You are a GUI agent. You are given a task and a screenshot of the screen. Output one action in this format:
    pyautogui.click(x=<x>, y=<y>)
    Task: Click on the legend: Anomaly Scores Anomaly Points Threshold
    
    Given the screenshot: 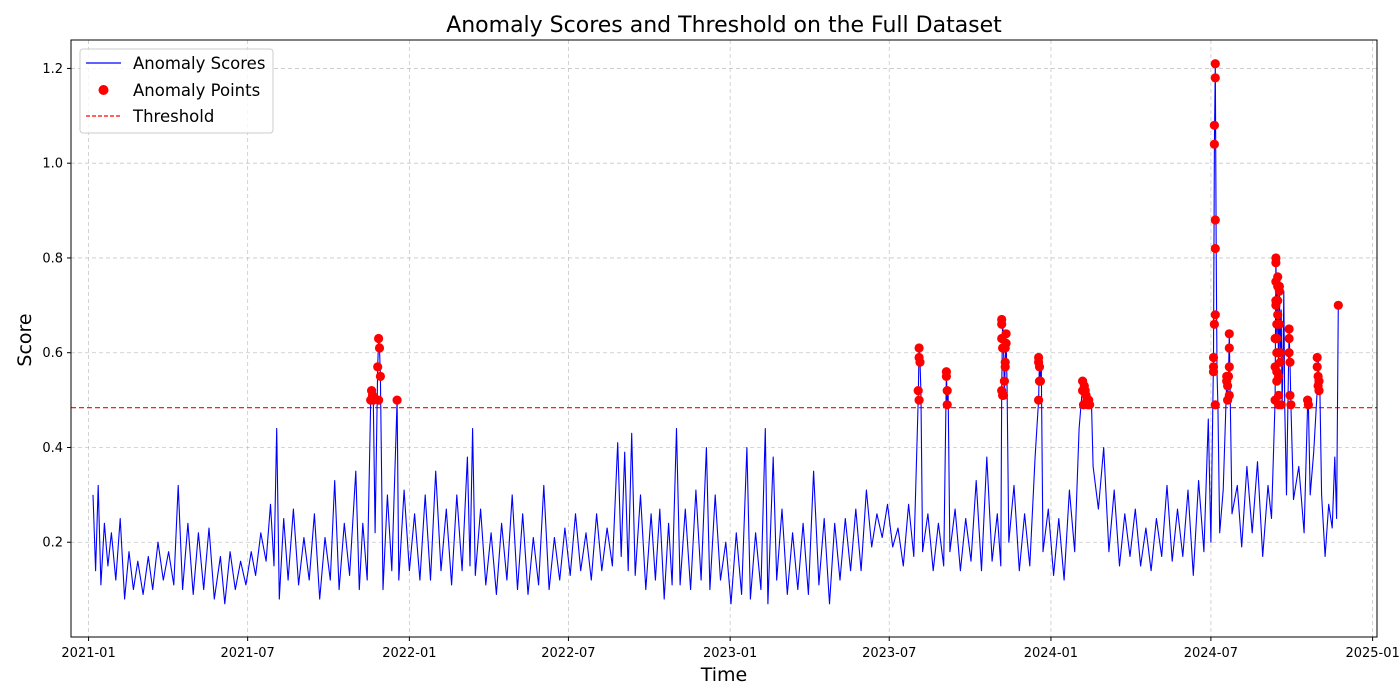 What is the action you would take?
    pyautogui.click(x=176, y=91)
    